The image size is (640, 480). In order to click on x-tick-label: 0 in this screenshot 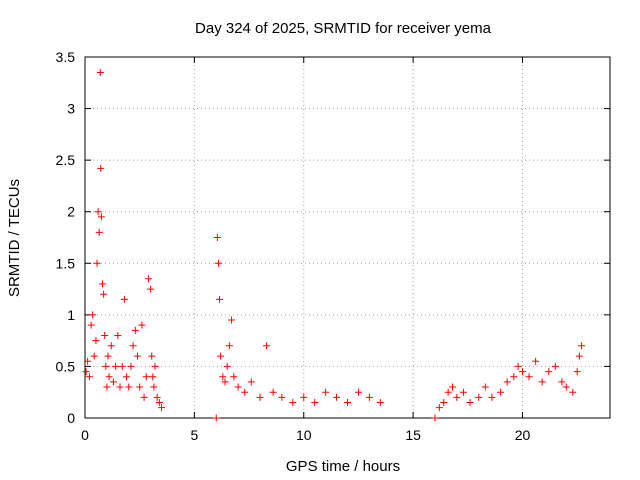, I will do `click(85, 435)`.